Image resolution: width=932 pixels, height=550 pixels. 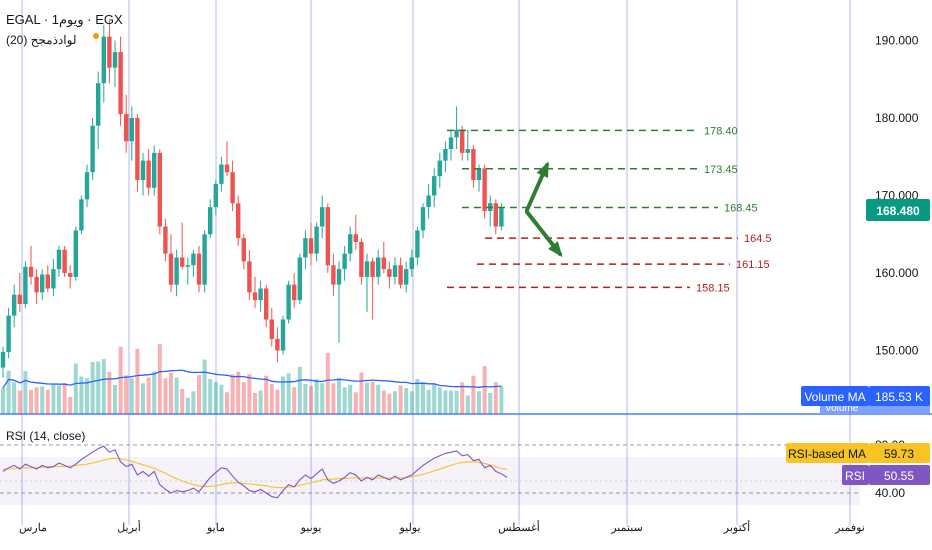 I want to click on rsi-label: RSI, so click(x=855, y=476).